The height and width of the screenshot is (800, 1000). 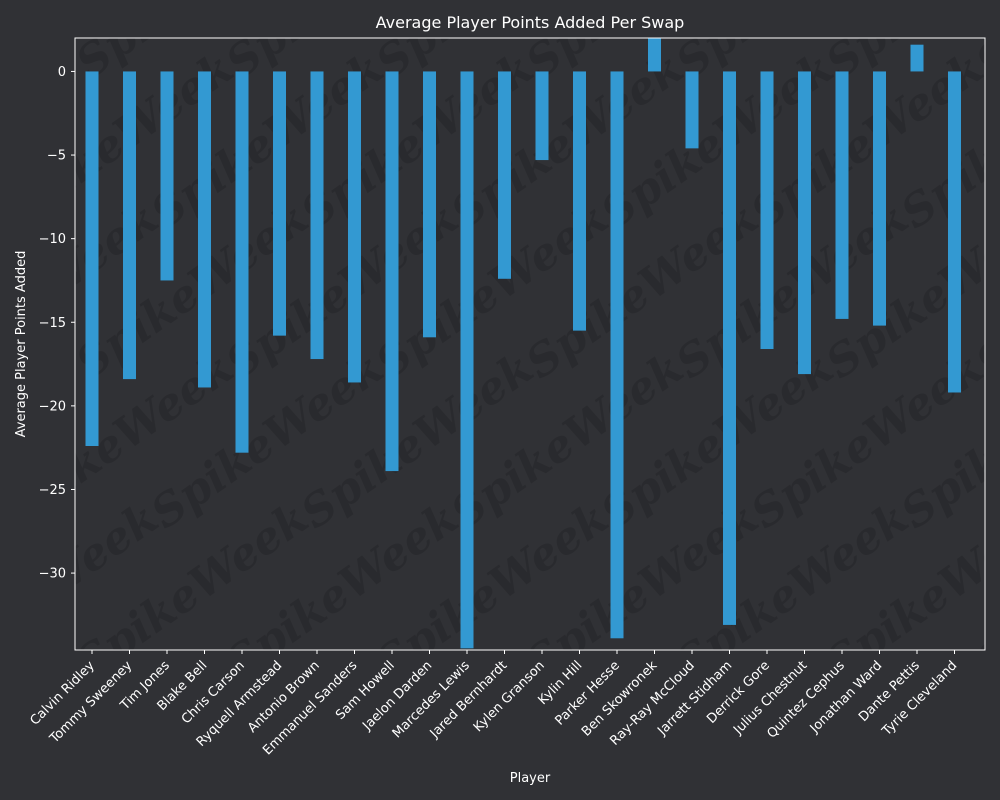 I want to click on watermark-text: SpikeWeek, so click(x=84, y=590).